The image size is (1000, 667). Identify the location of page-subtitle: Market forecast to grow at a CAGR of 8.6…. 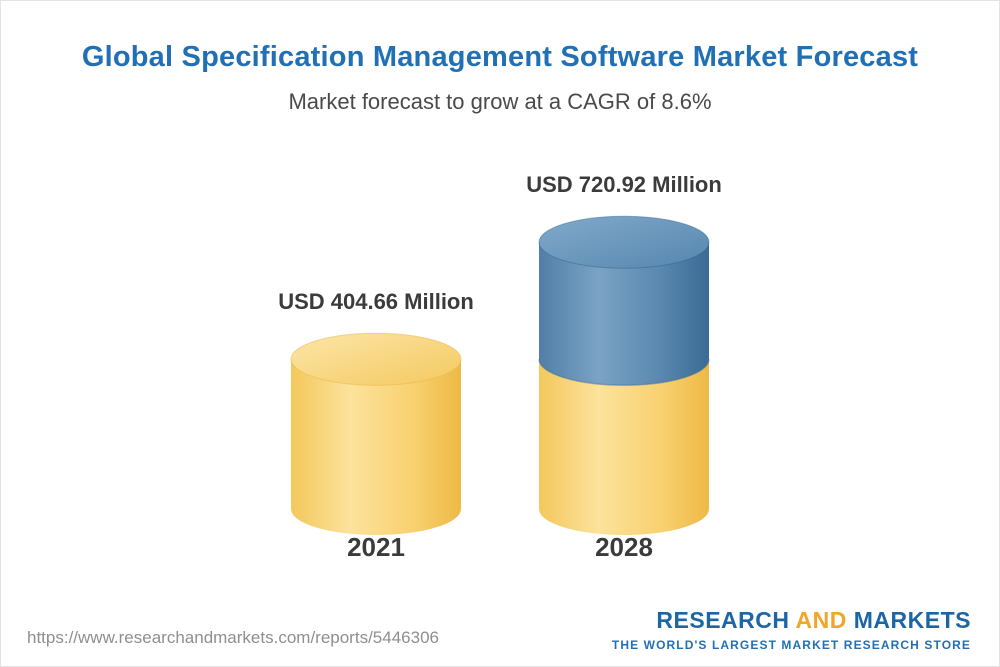
(500, 101).